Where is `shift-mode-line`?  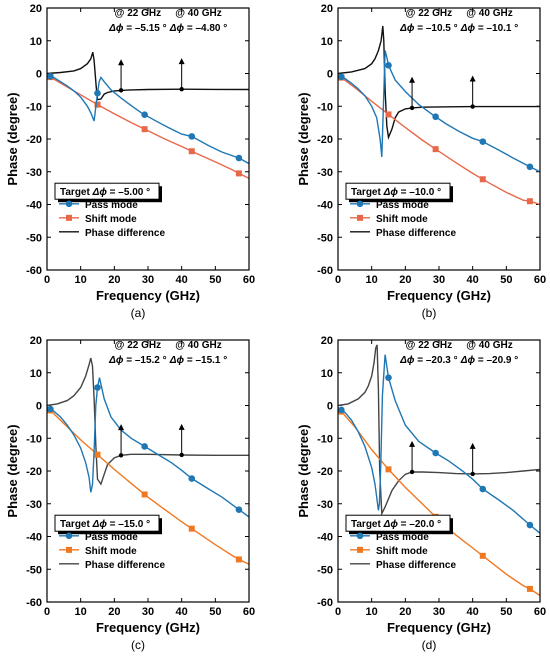 shift-mode-line is located at coordinates (148, 485).